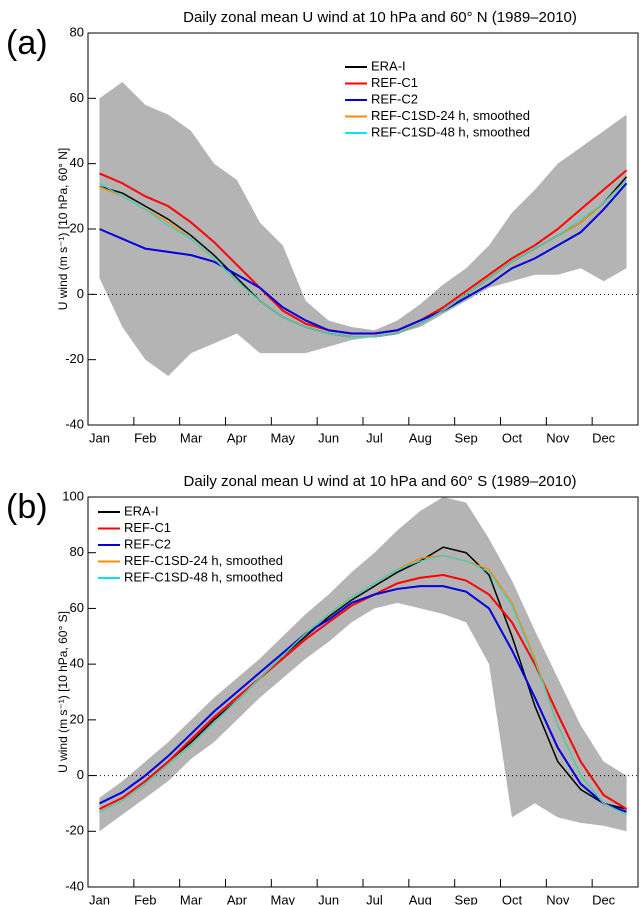 This screenshot has width=640, height=905. What do you see at coordinates (73, 495) in the screenshot?
I see `y-tick-label: 100` at bounding box center [73, 495].